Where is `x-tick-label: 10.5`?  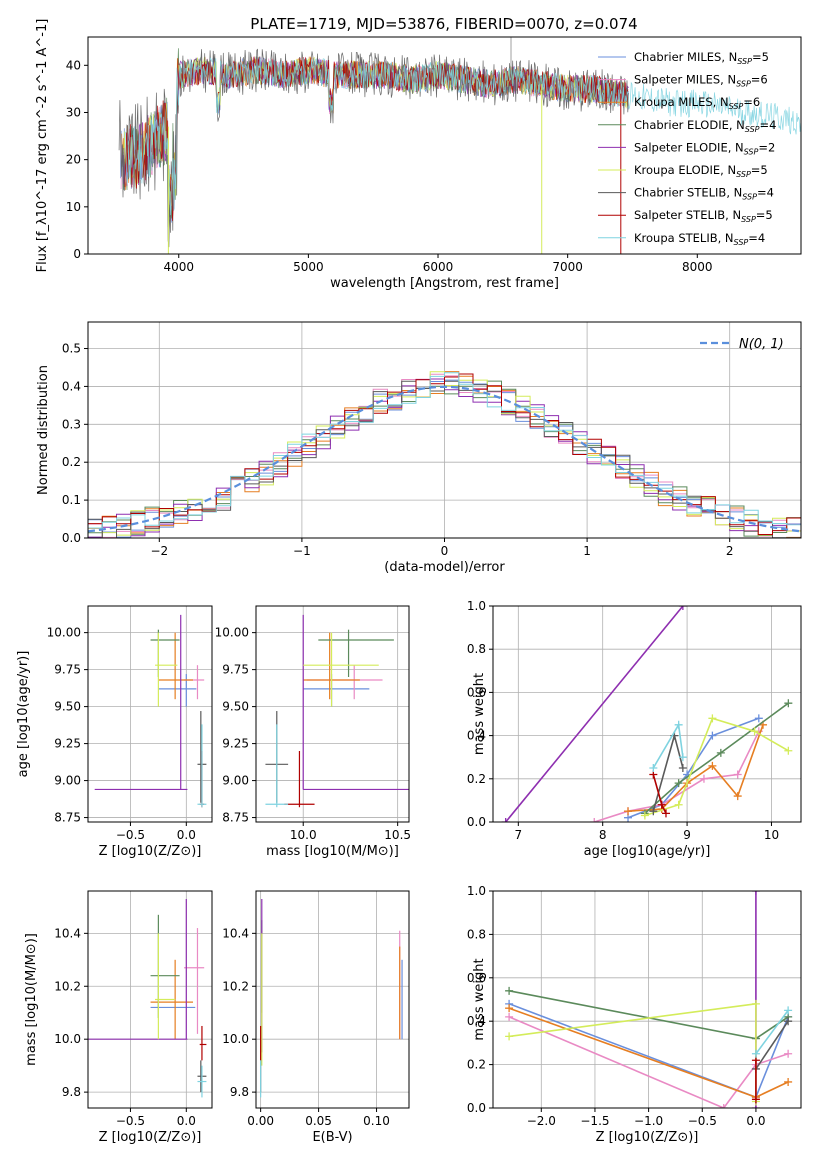
x-tick-label: 10.5 is located at coordinates (397, 835).